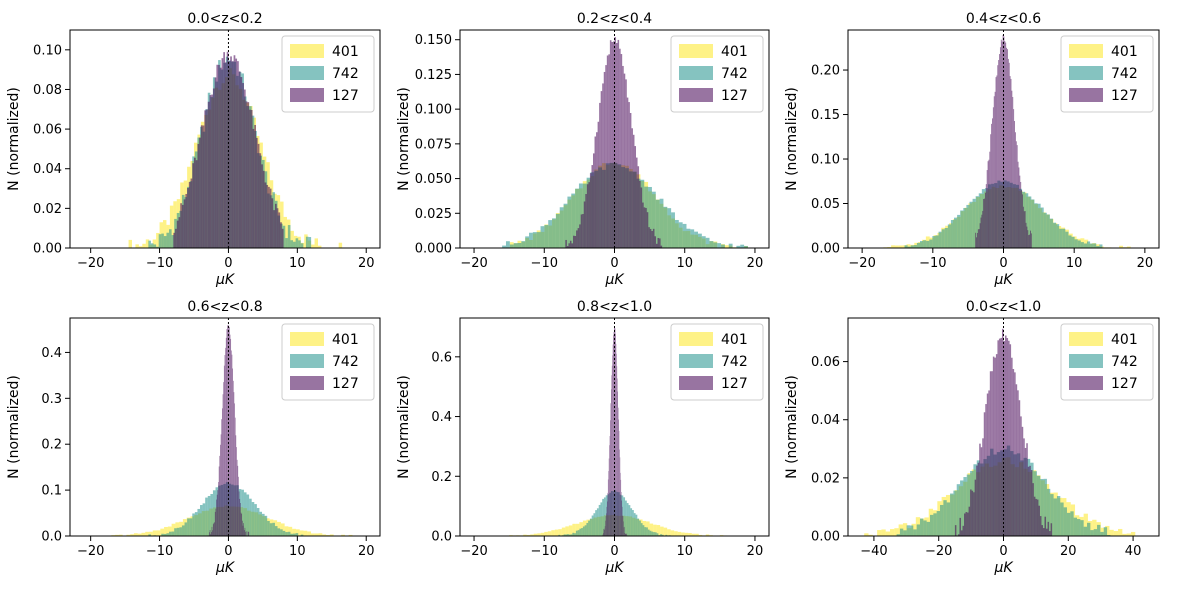  What do you see at coordinates (51, 491) in the screenshot?
I see `y-tick-label: 0.1` at bounding box center [51, 491].